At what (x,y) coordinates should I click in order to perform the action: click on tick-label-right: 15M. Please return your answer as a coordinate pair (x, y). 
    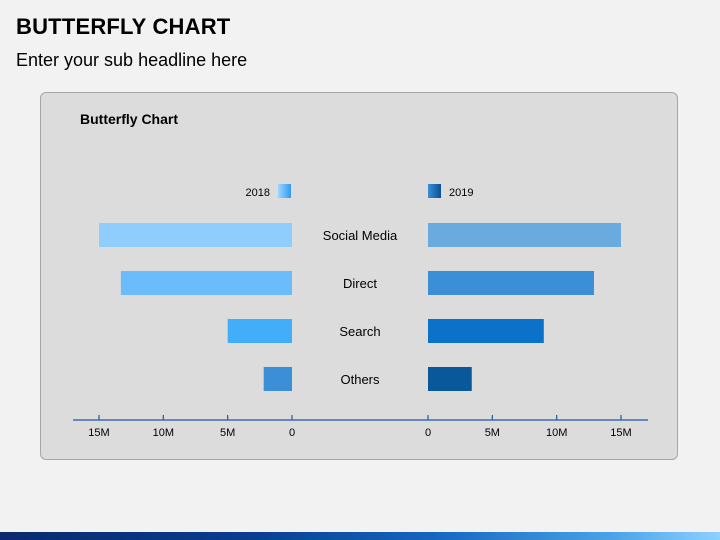
    Looking at the image, I should click on (620, 433).